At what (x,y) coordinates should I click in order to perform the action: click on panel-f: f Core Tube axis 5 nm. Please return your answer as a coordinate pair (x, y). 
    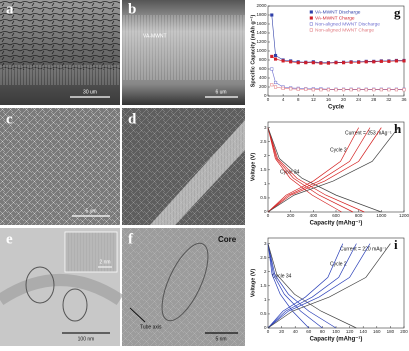
    Looking at the image, I should click on (183, 287).